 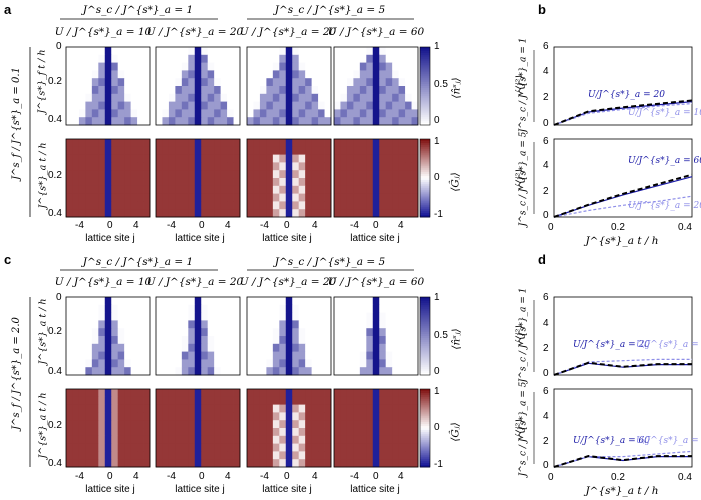 What do you see at coordinates (551, 227) in the screenshot?
I see `b-xtick-0: 0` at bounding box center [551, 227].